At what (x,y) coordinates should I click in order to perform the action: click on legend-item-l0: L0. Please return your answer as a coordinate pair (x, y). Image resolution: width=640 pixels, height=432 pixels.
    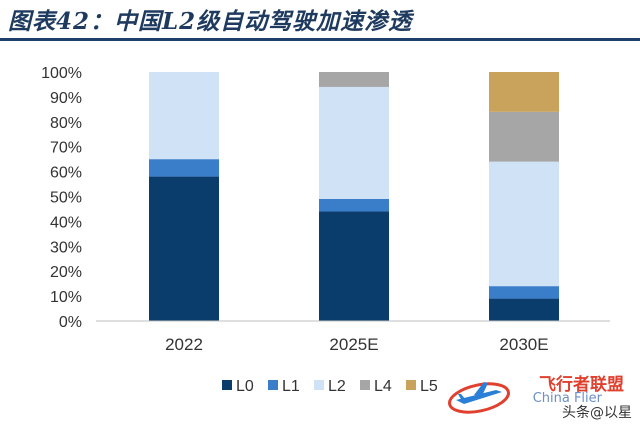
    Looking at the image, I should click on (238, 386).